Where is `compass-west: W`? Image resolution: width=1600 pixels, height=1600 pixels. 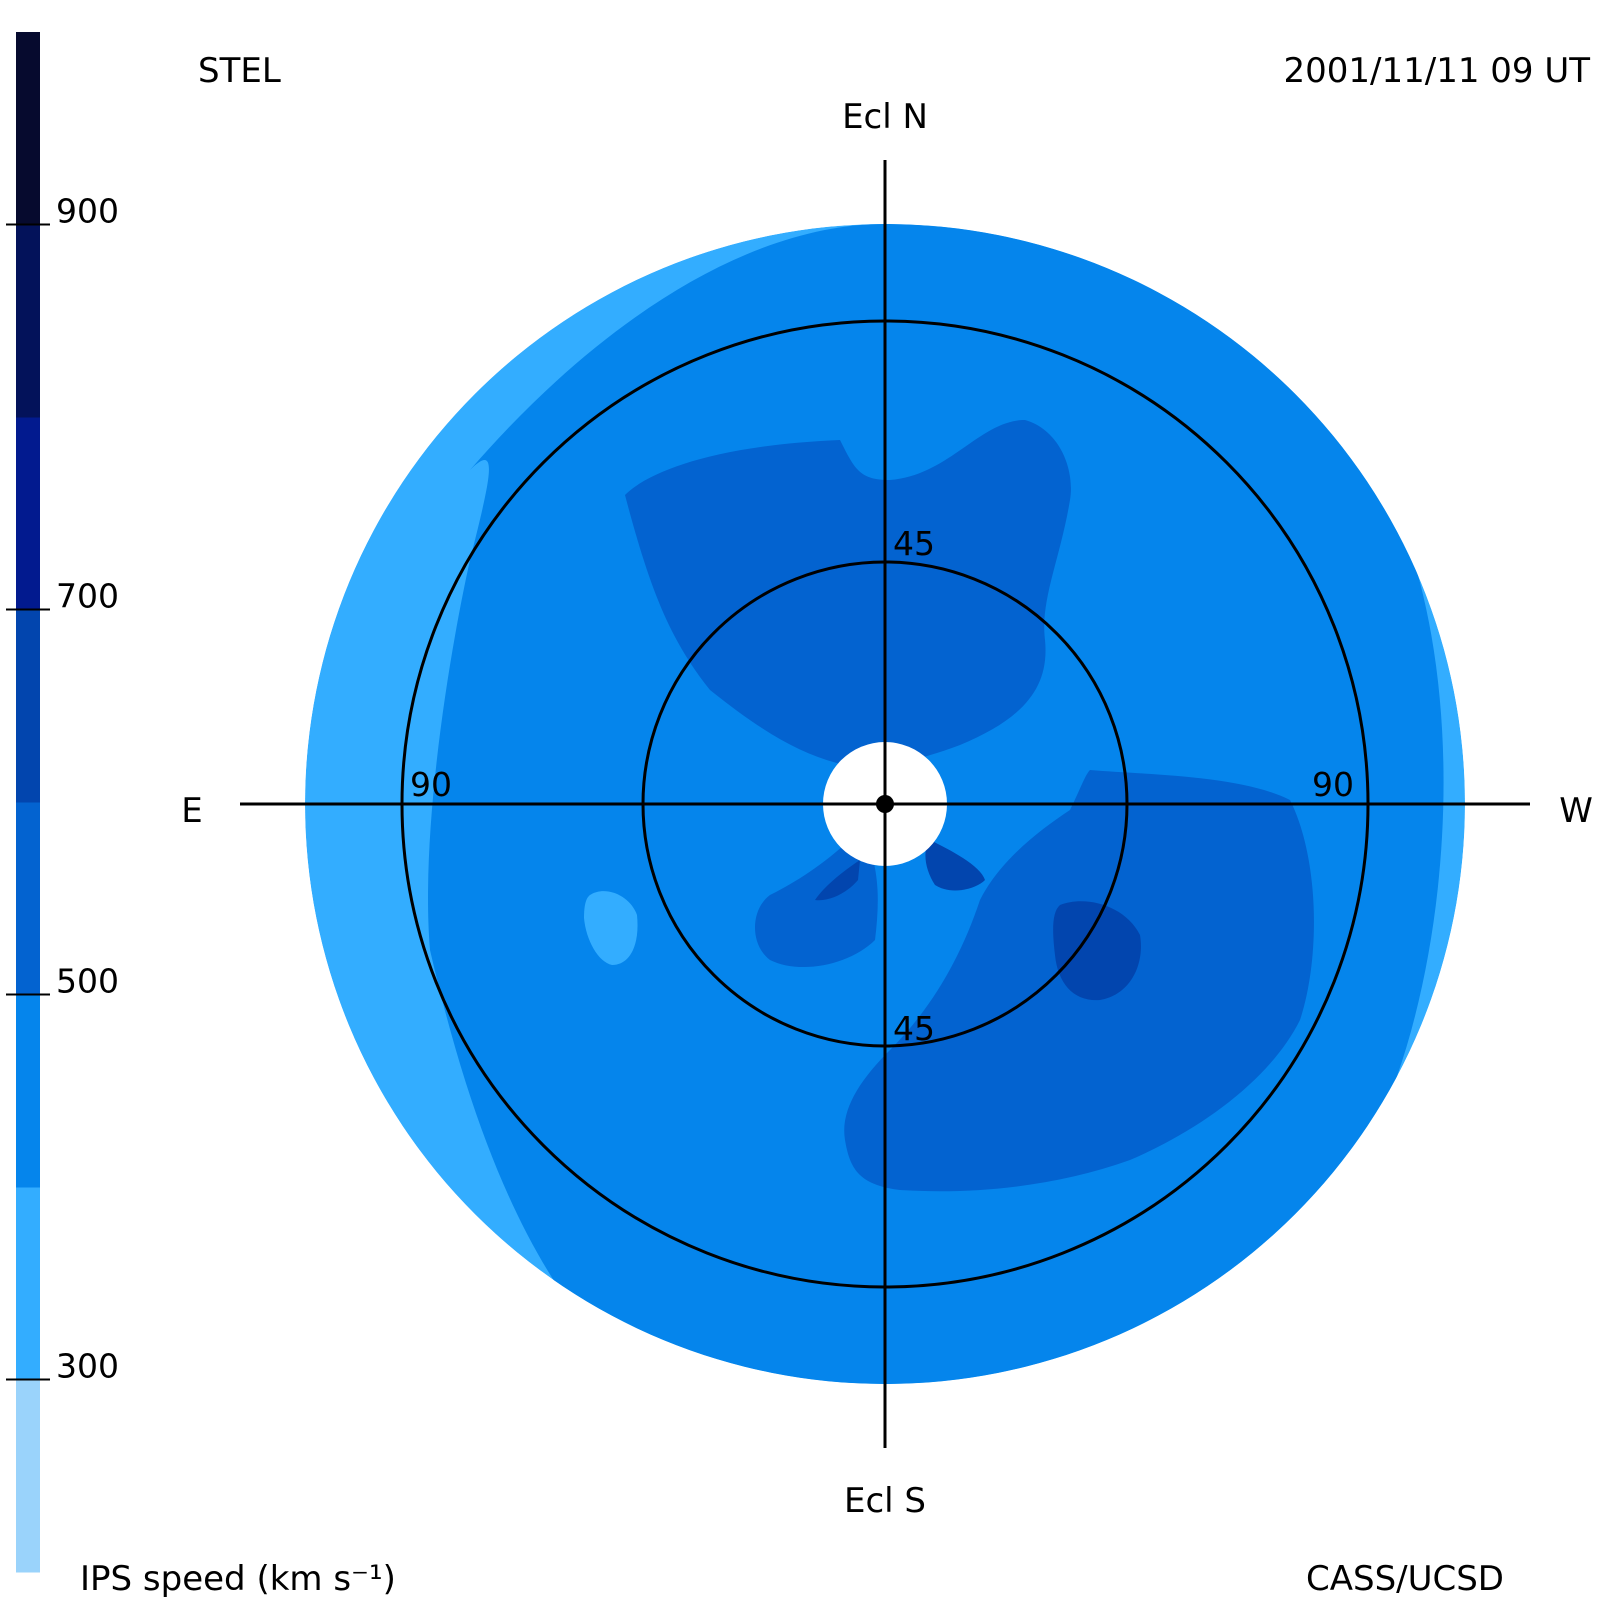 compass-west: W is located at coordinates (1576, 811).